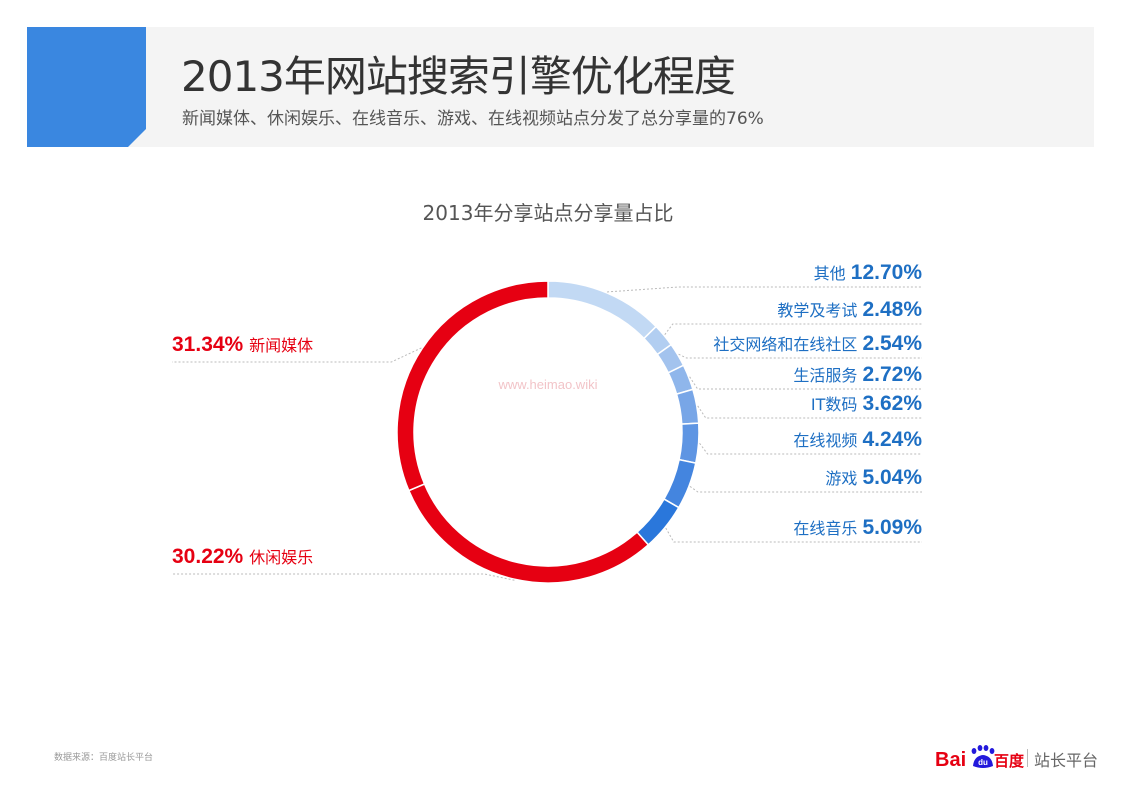  What do you see at coordinates (242, 556) in the screenshot?
I see `slice-label-8: 30.22% 休闲娱乐` at bounding box center [242, 556].